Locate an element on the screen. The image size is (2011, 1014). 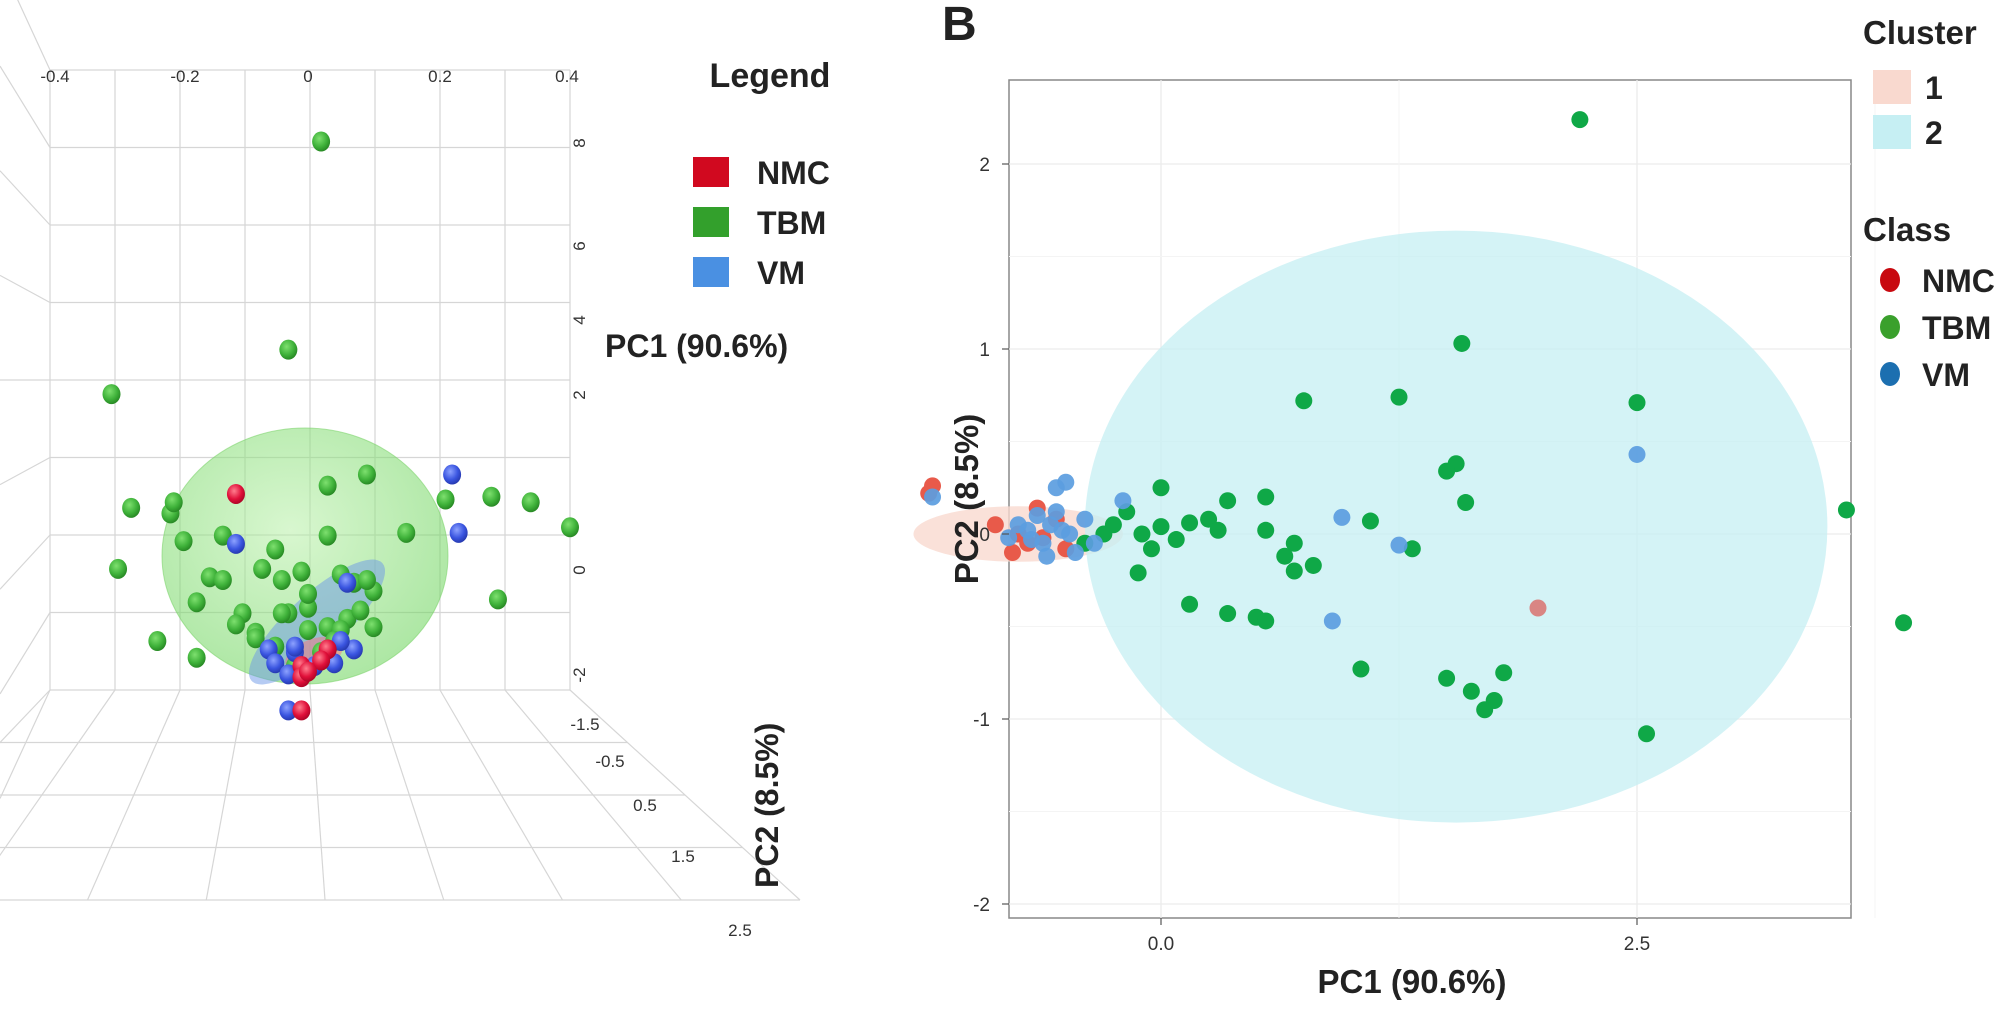
panel-b-label: B is located at coordinates (959, 25).